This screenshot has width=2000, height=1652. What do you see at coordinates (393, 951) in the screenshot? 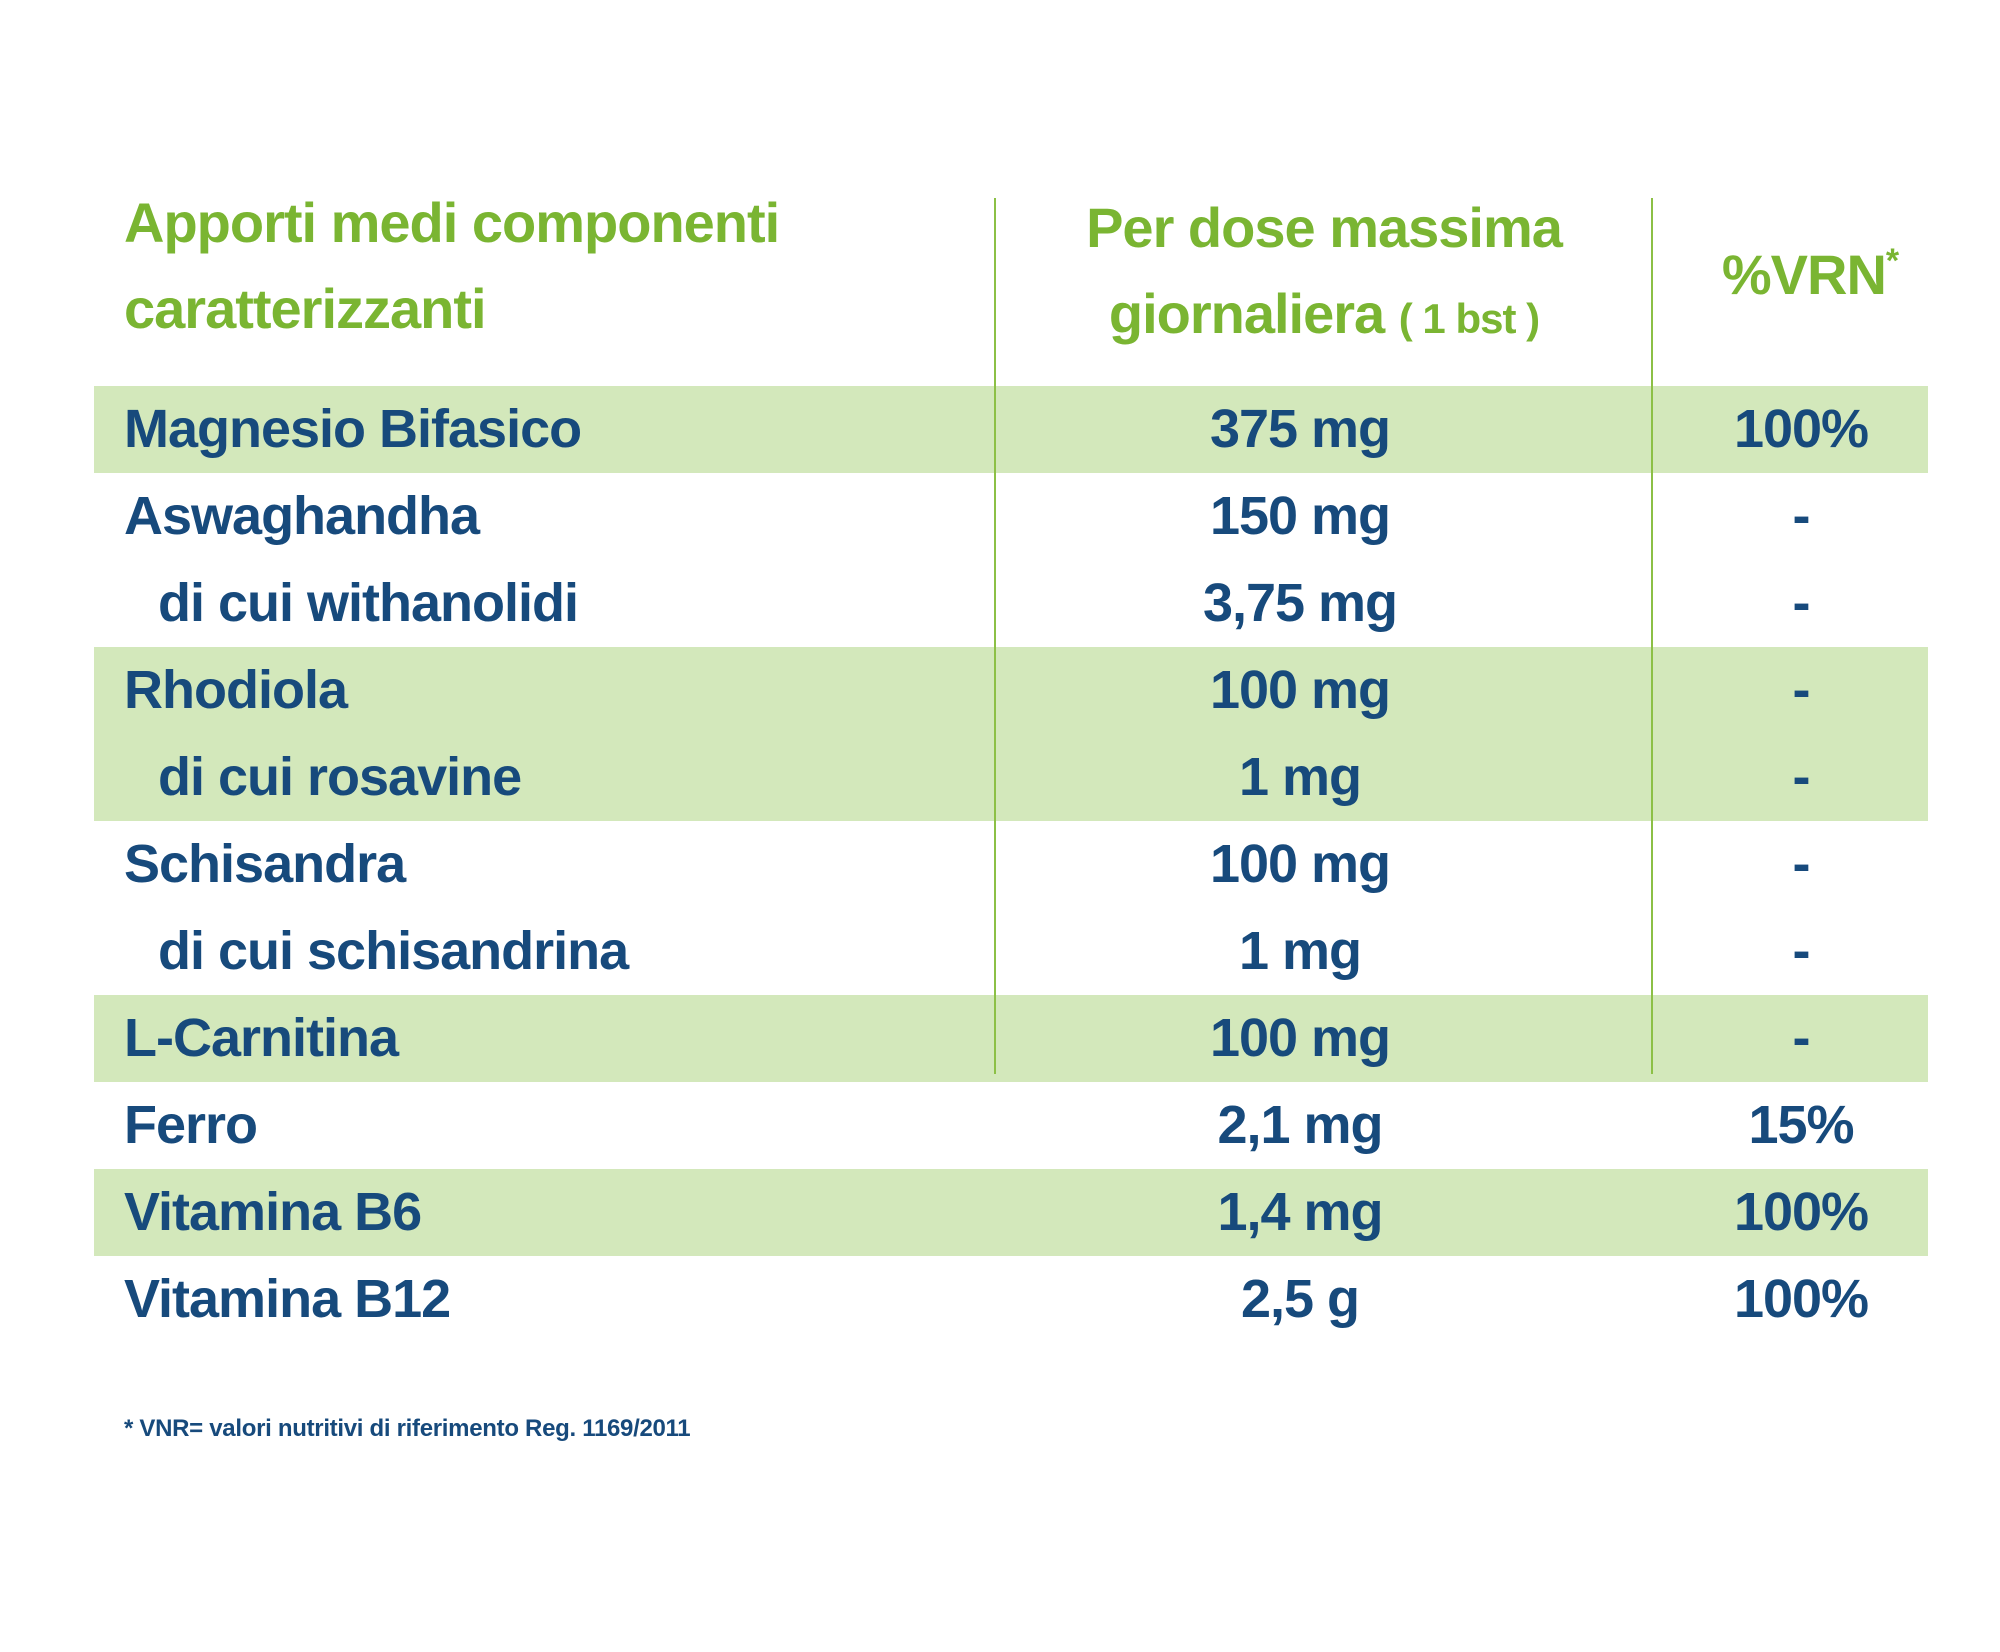
I see `row-subcomponent-name: di cui schisandrina` at bounding box center [393, 951].